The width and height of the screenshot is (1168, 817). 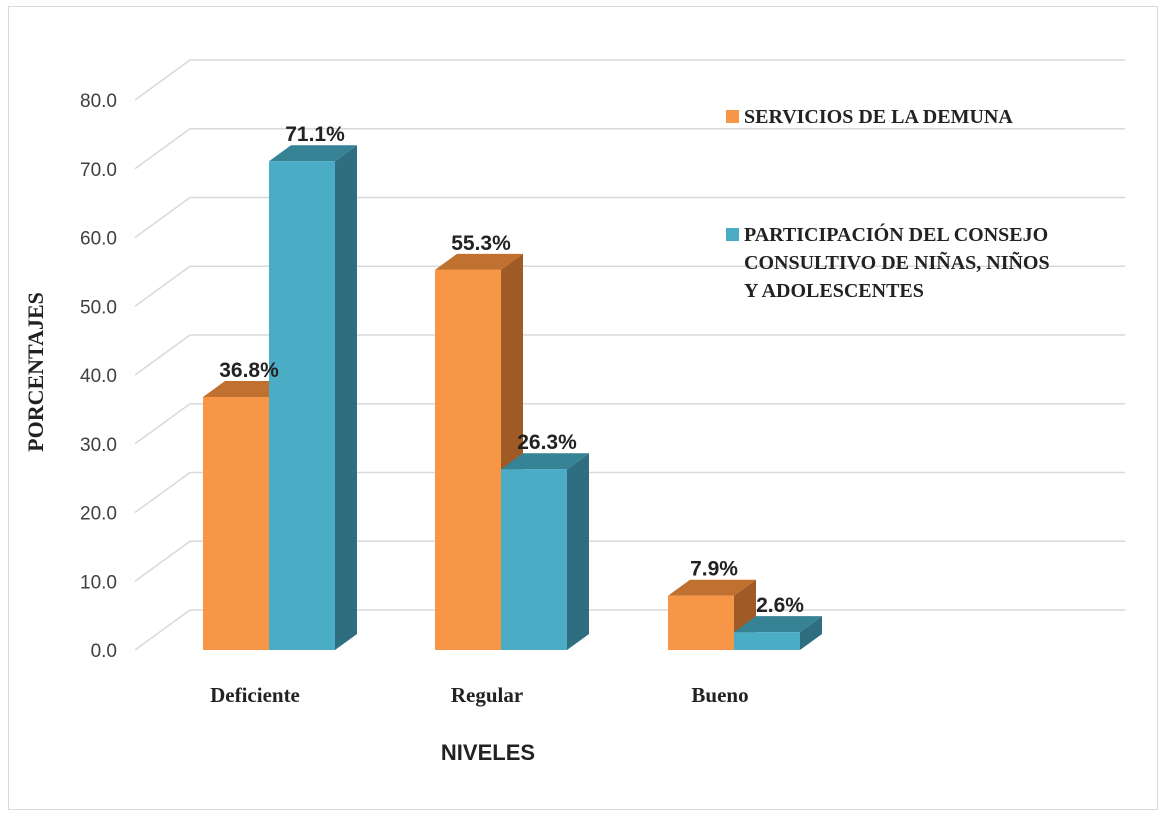 I want to click on x-tick-label: Bueno, so click(x=719, y=695).